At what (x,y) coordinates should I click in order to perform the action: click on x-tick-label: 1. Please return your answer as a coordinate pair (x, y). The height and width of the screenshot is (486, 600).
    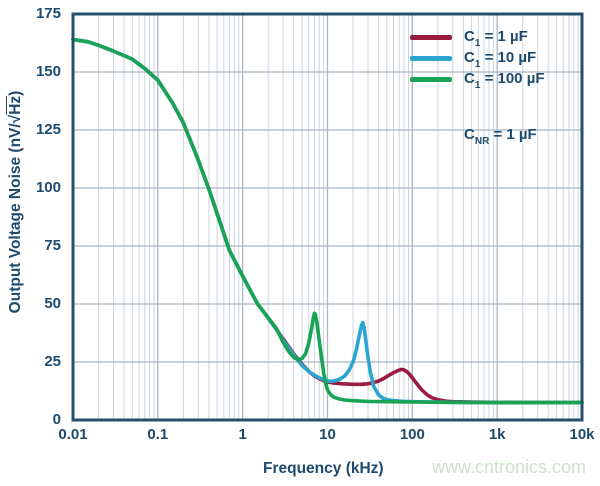
    Looking at the image, I should click on (242, 434).